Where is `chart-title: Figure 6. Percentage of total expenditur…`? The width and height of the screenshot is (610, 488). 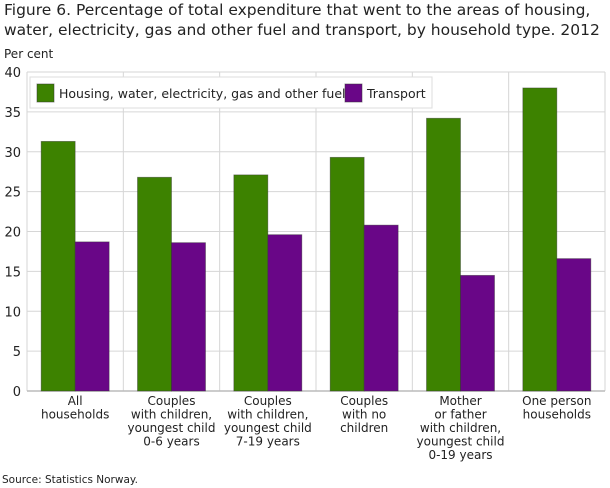 chart-title: Figure 6. Percentage of total expenditur… is located at coordinates (302, 20).